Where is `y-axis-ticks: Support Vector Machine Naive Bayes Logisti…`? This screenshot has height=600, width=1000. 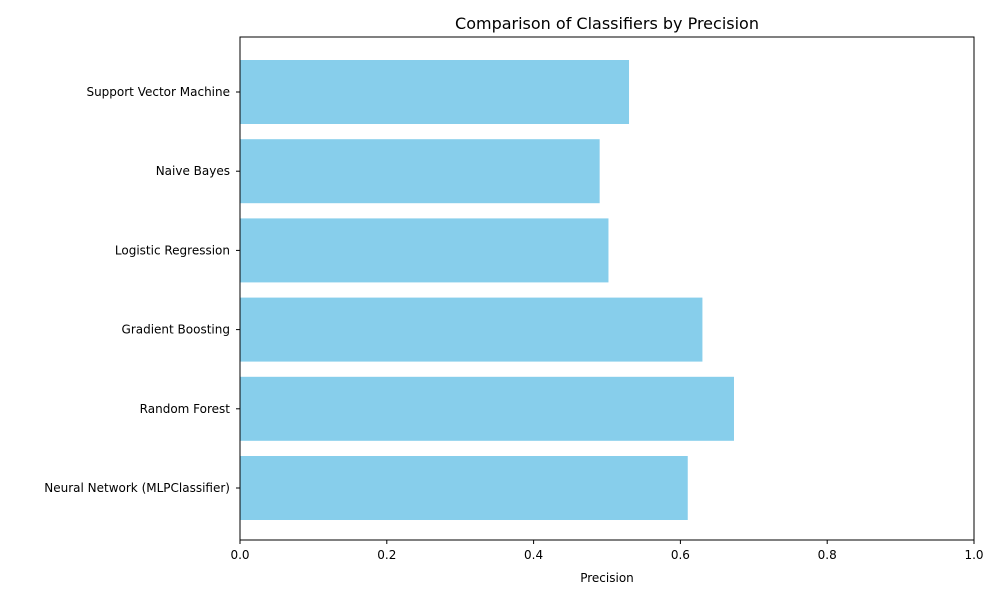
y-axis-ticks: Support Vector Machine Naive Bayes Logisti… is located at coordinates (142, 290).